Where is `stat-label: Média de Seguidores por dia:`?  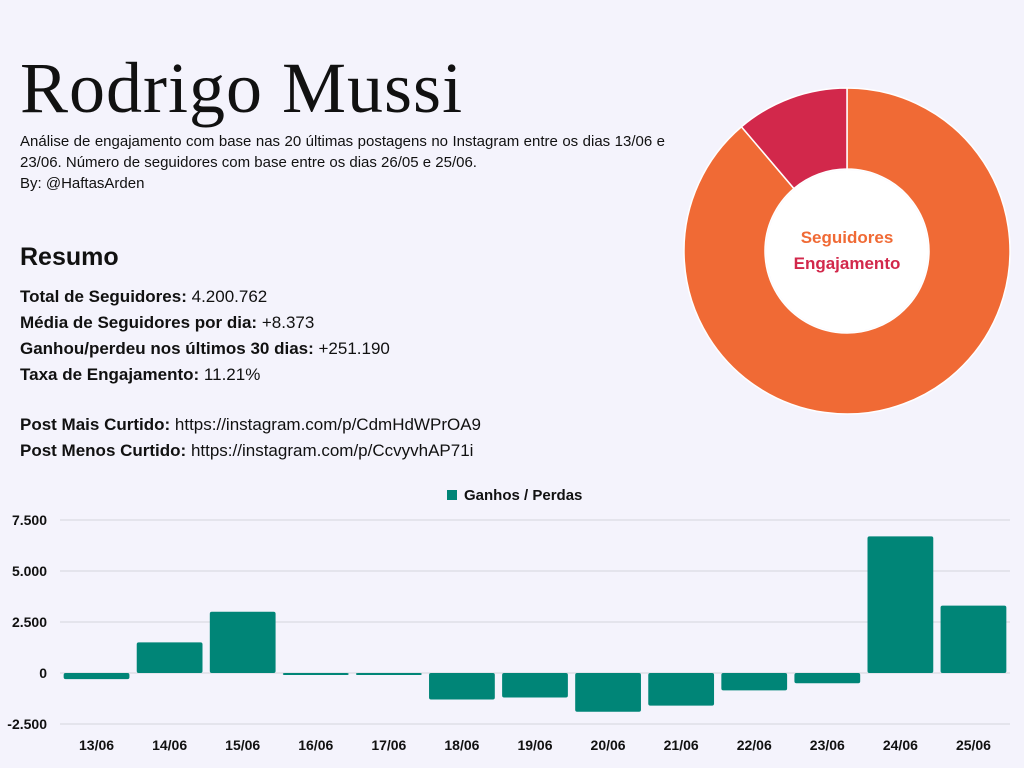 stat-label: Média de Seguidores por dia: is located at coordinates (139, 322).